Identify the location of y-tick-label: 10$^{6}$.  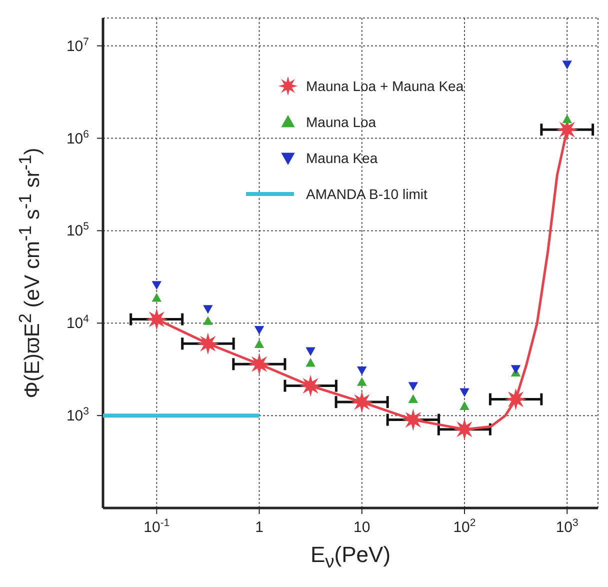
(78, 138).